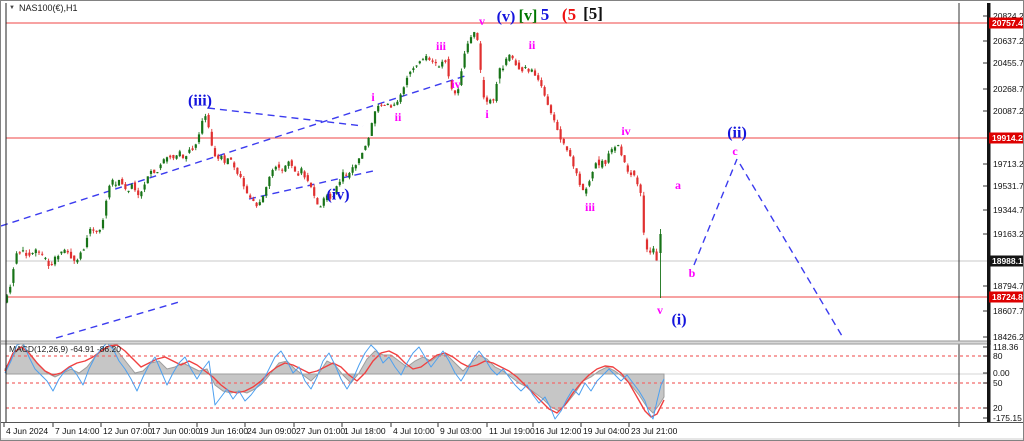 Image resolution: width=1024 pixels, height=441 pixels. I want to click on macd-axis-label: 80, so click(998, 356).